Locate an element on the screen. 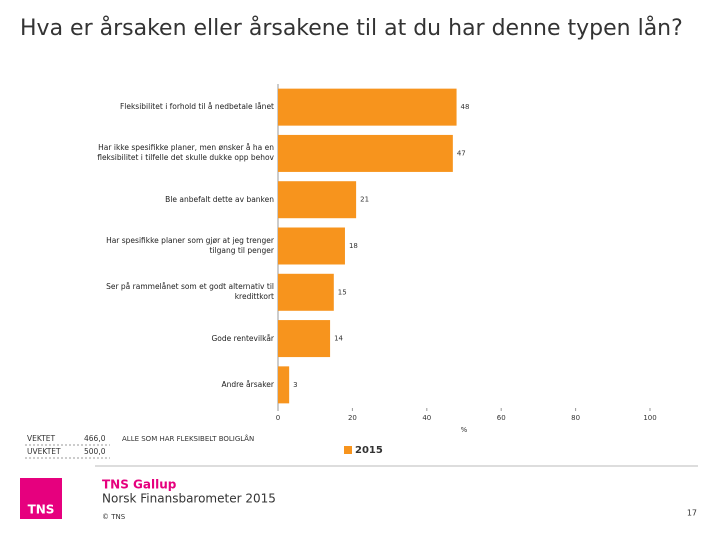 The height and width of the screenshot is (540, 720). legend-swatch is located at coordinates (348, 450).